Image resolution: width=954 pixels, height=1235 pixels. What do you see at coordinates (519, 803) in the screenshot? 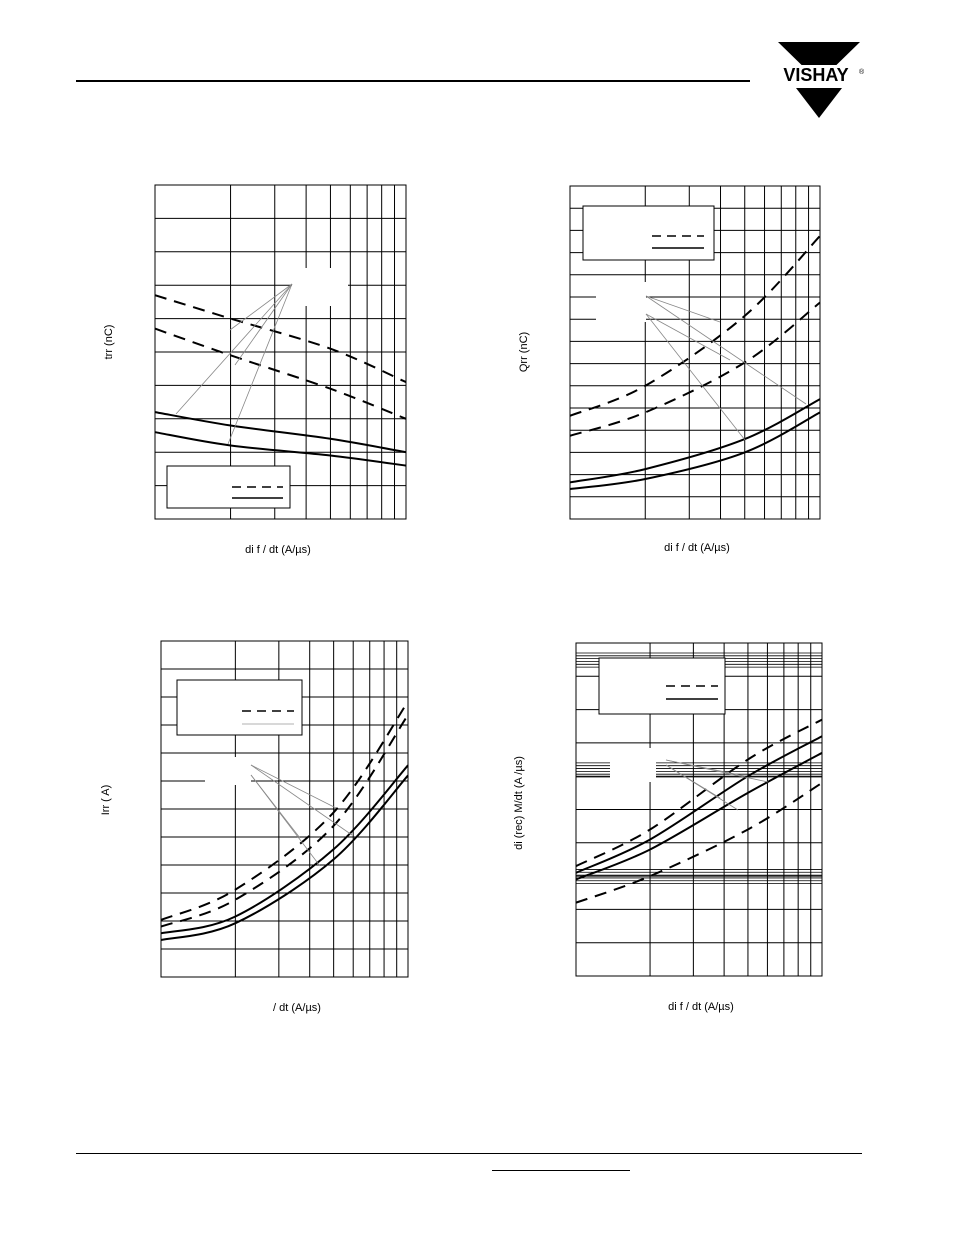
I see `chart-4-ylabel: di (rec) M/dt (A /µs)` at bounding box center [519, 803].